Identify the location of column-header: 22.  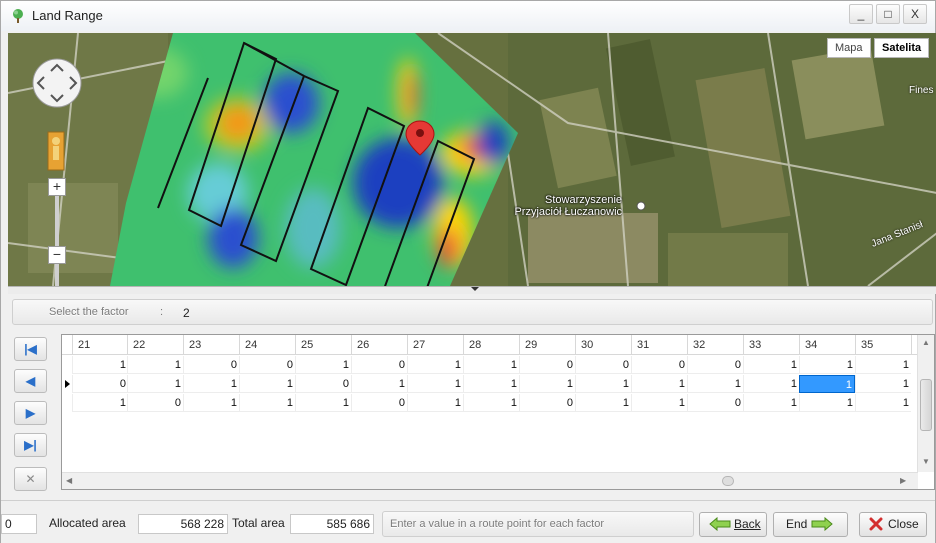
(155, 345).